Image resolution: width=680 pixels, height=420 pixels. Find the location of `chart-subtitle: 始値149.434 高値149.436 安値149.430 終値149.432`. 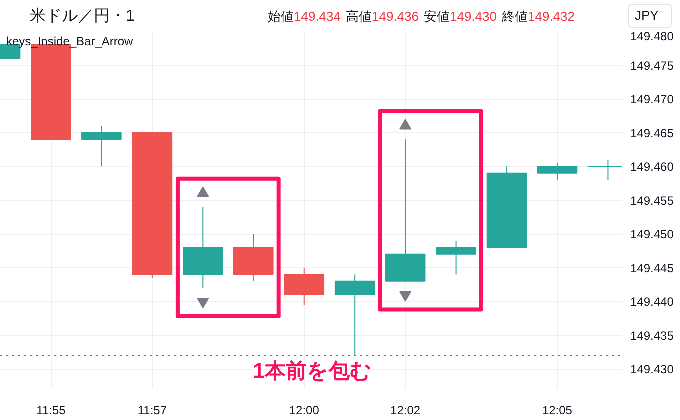

chart-subtitle: 始値149.434 高値149.436 安値149.430 終値149.432 is located at coordinates (421, 16).